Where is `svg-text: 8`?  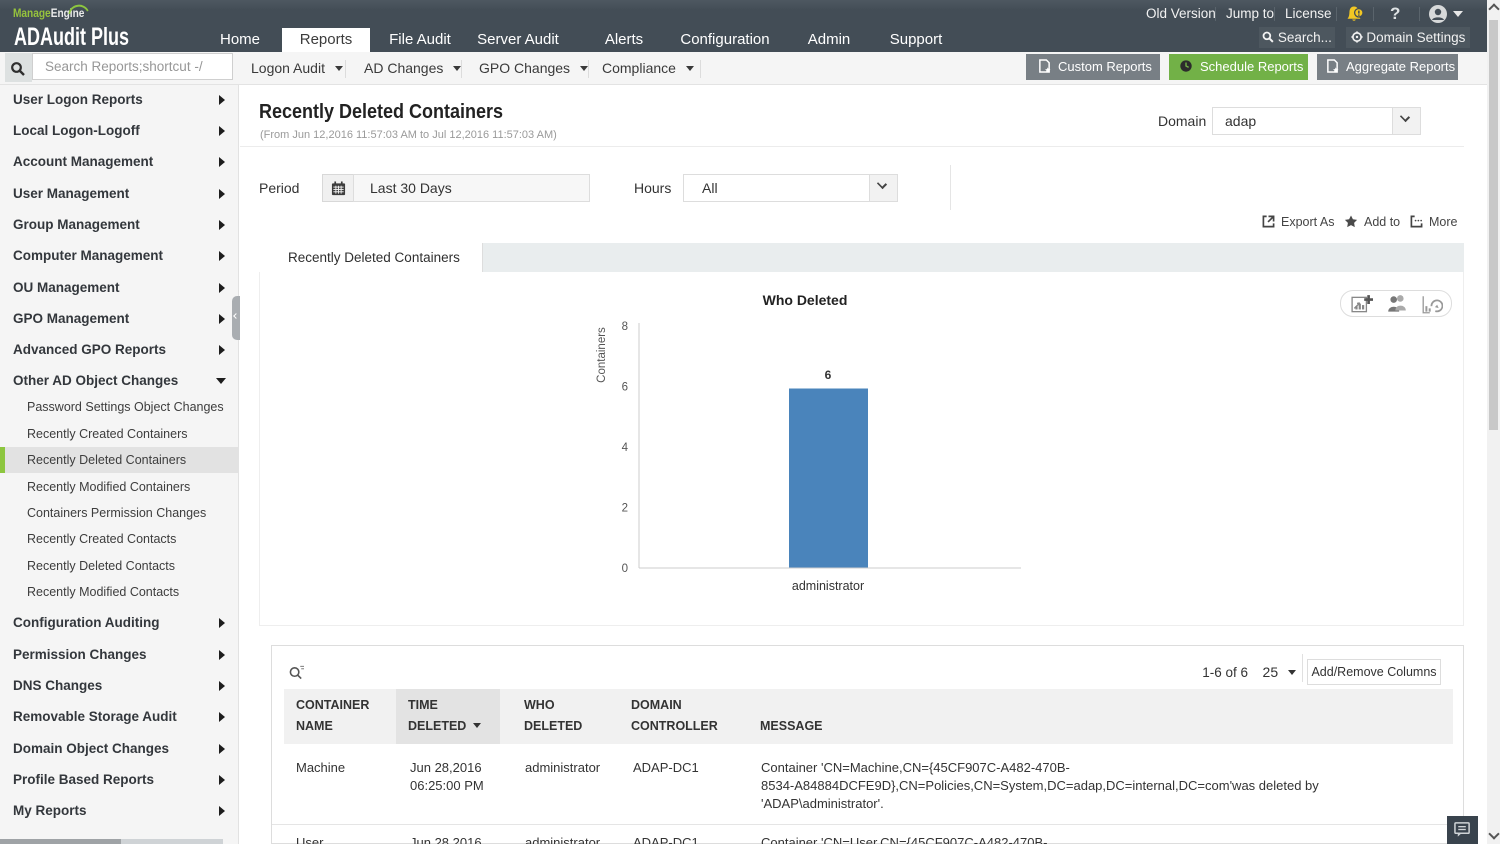
svg-text: 8 is located at coordinates (625, 327).